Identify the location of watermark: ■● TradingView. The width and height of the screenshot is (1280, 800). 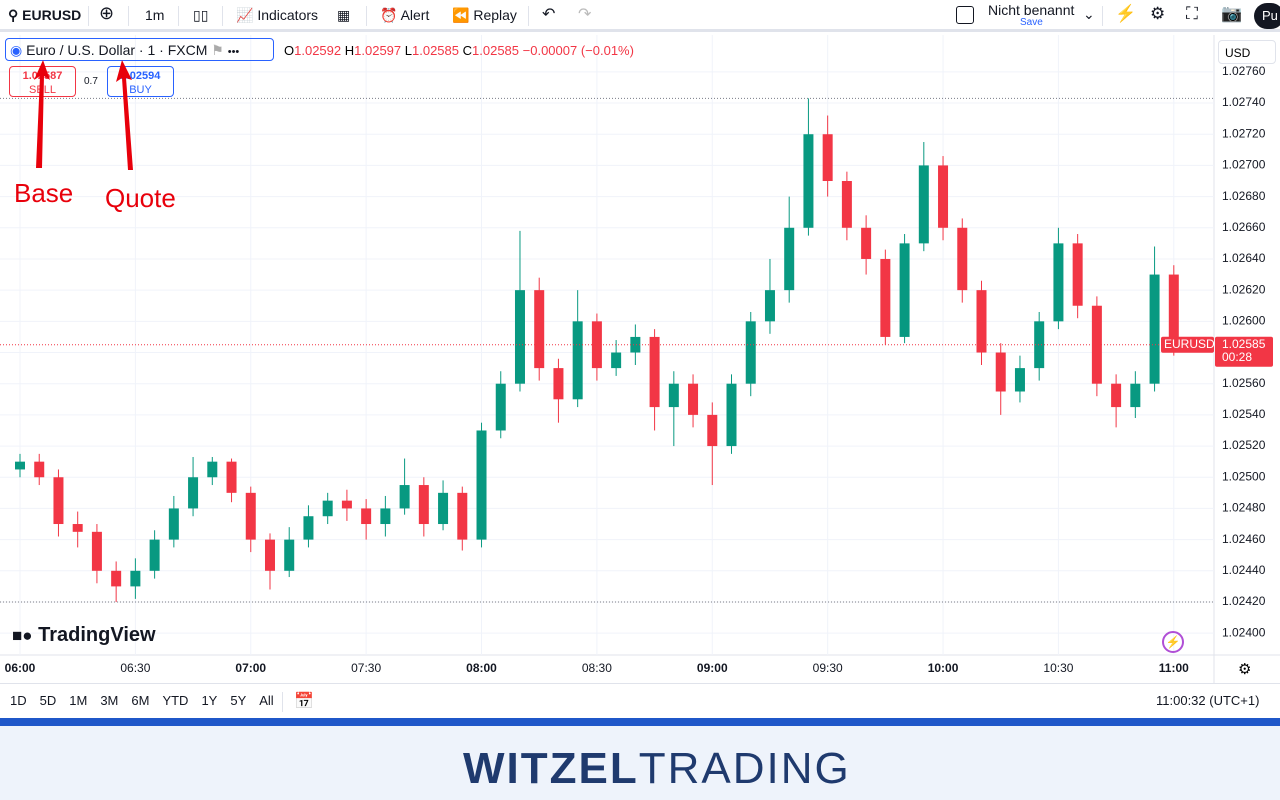
(84, 635).